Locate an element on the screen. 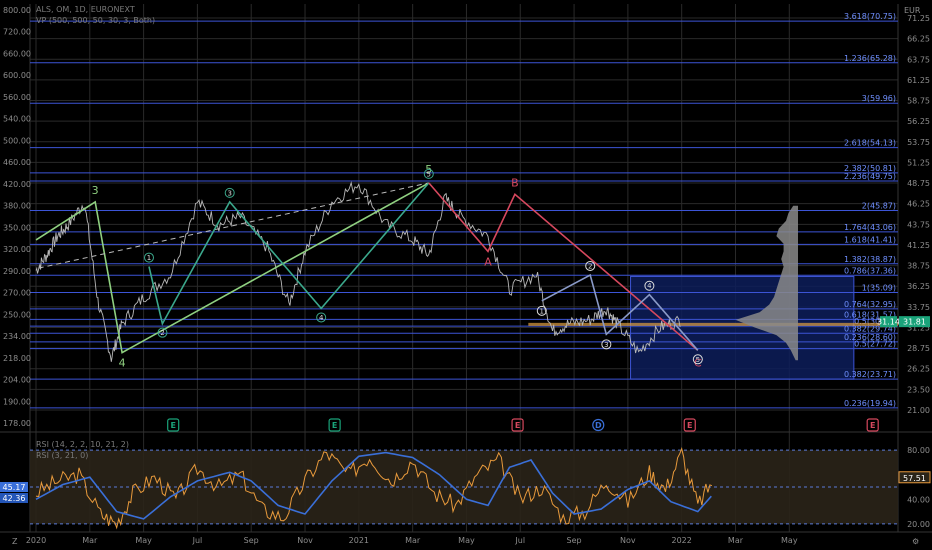  left-tick-label: 290.00 is located at coordinates (17, 271).